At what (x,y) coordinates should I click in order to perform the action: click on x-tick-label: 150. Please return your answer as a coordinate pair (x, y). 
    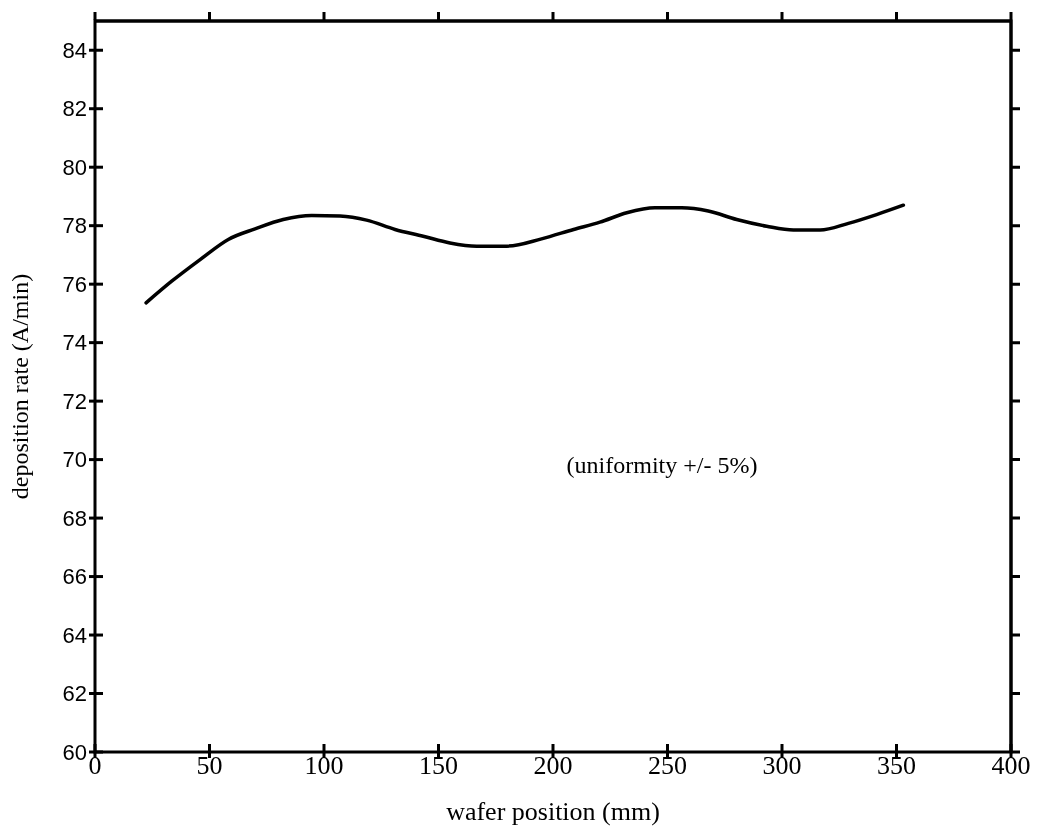
    Looking at the image, I should click on (438, 765).